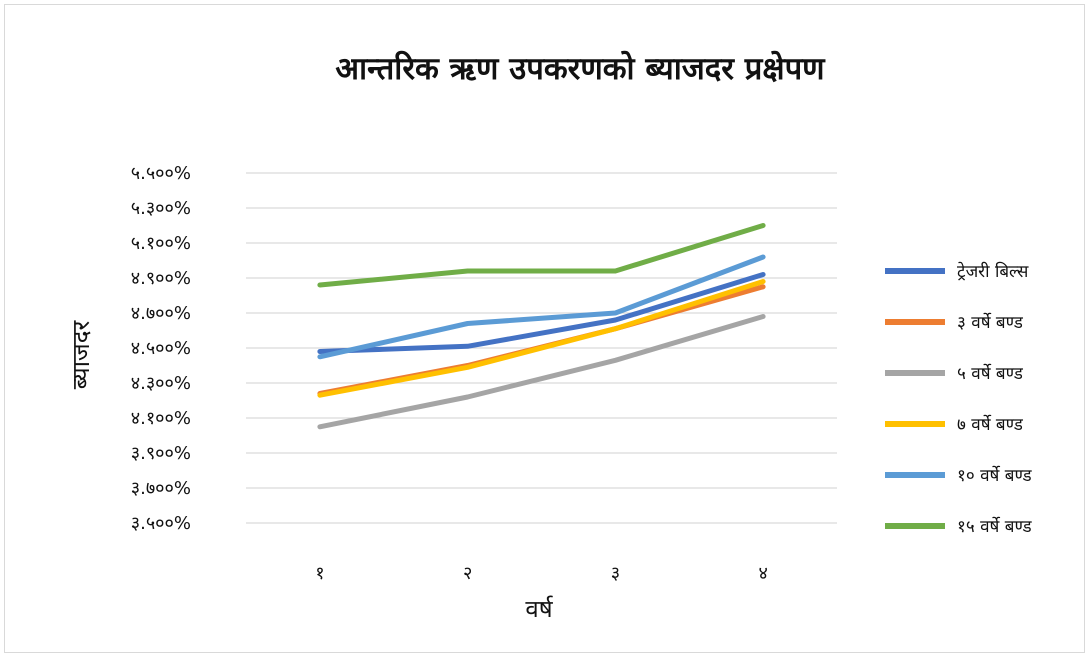 This screenshot has height=659, width=1091. I want to click on legend-label: १० वर्षे बण्ड, so click(995, 475).